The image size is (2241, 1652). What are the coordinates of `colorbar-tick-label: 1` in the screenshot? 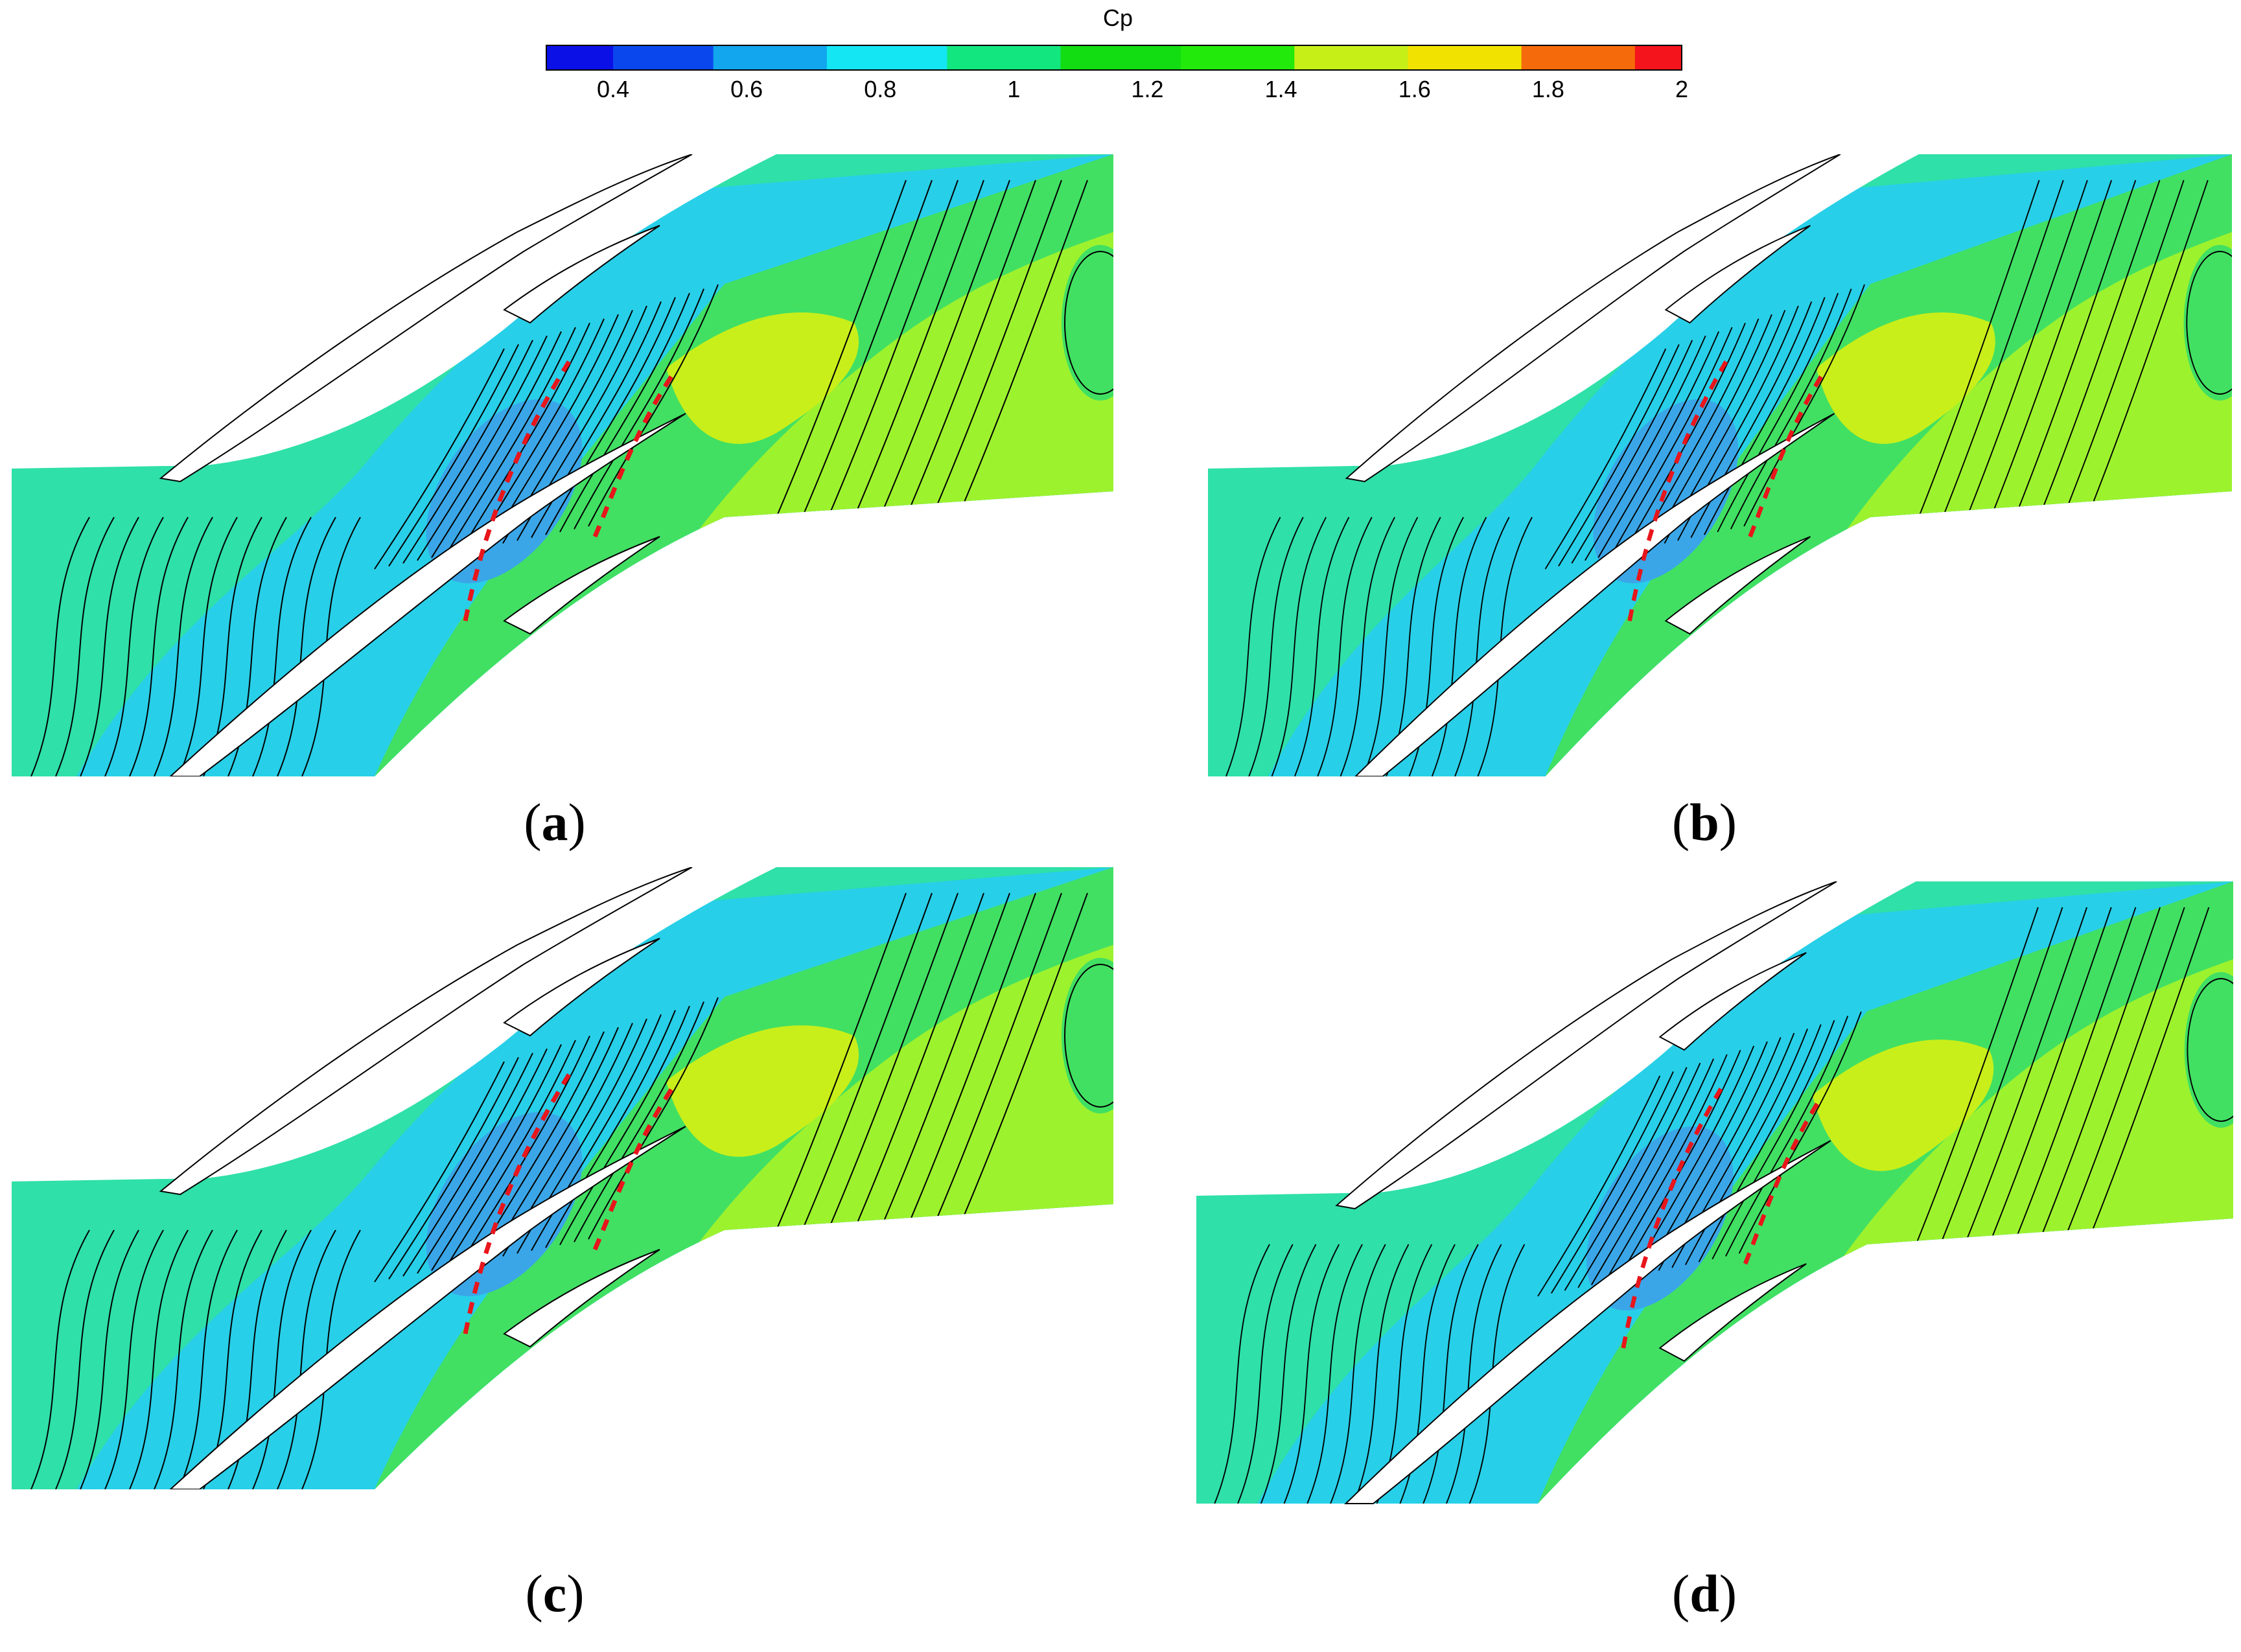 It's located at (1014, 89).